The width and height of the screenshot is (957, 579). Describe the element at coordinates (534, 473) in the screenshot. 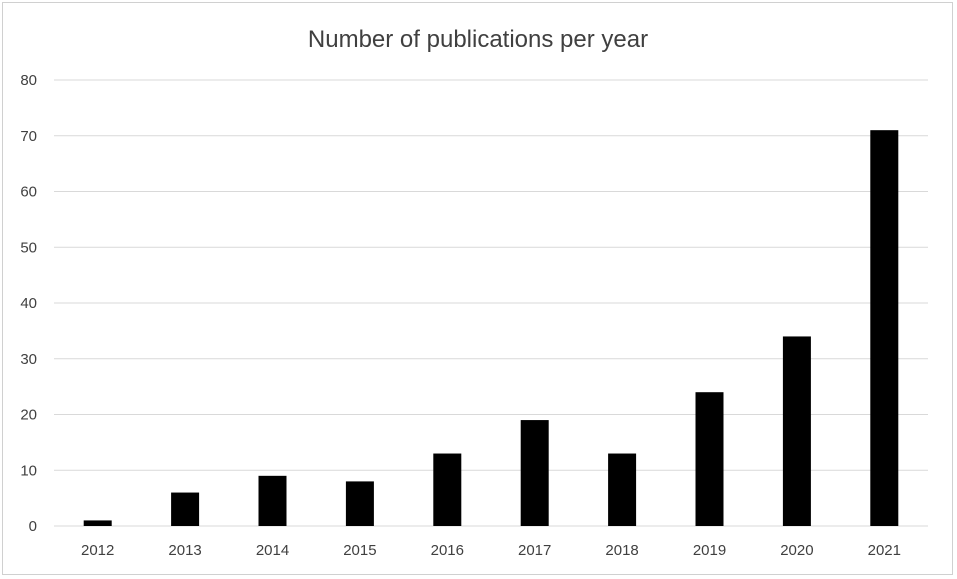

I see `bar-2017` at that location.